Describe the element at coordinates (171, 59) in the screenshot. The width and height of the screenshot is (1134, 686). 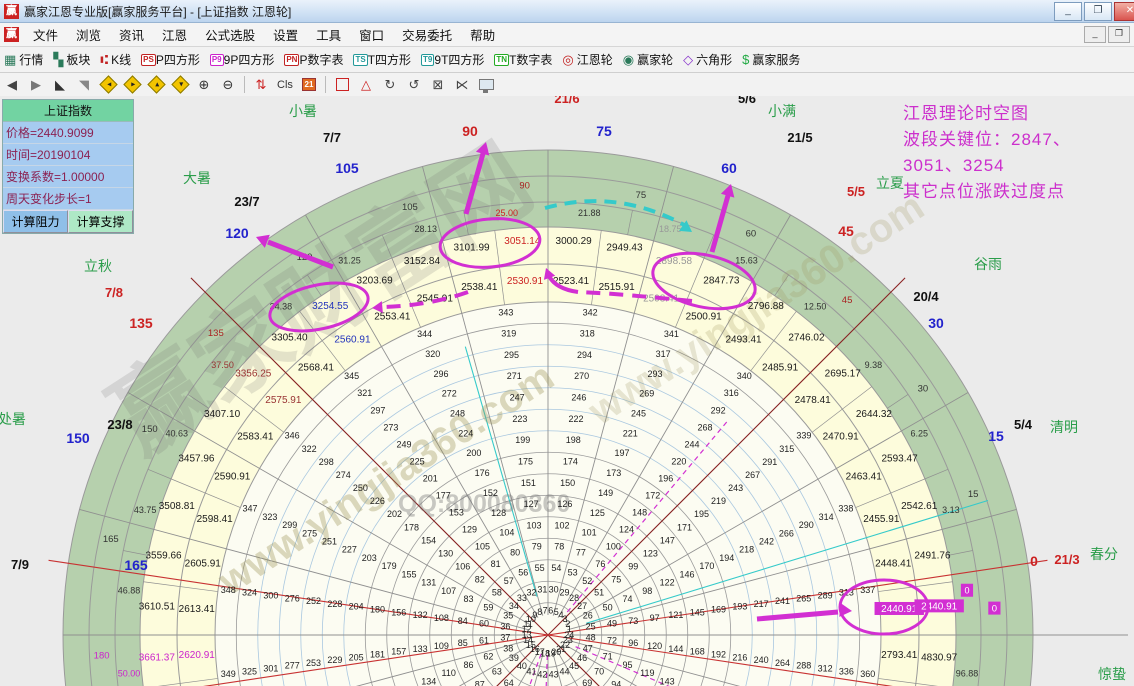
I see `toolbar-item-P四方形: PS P四方形` at that location.